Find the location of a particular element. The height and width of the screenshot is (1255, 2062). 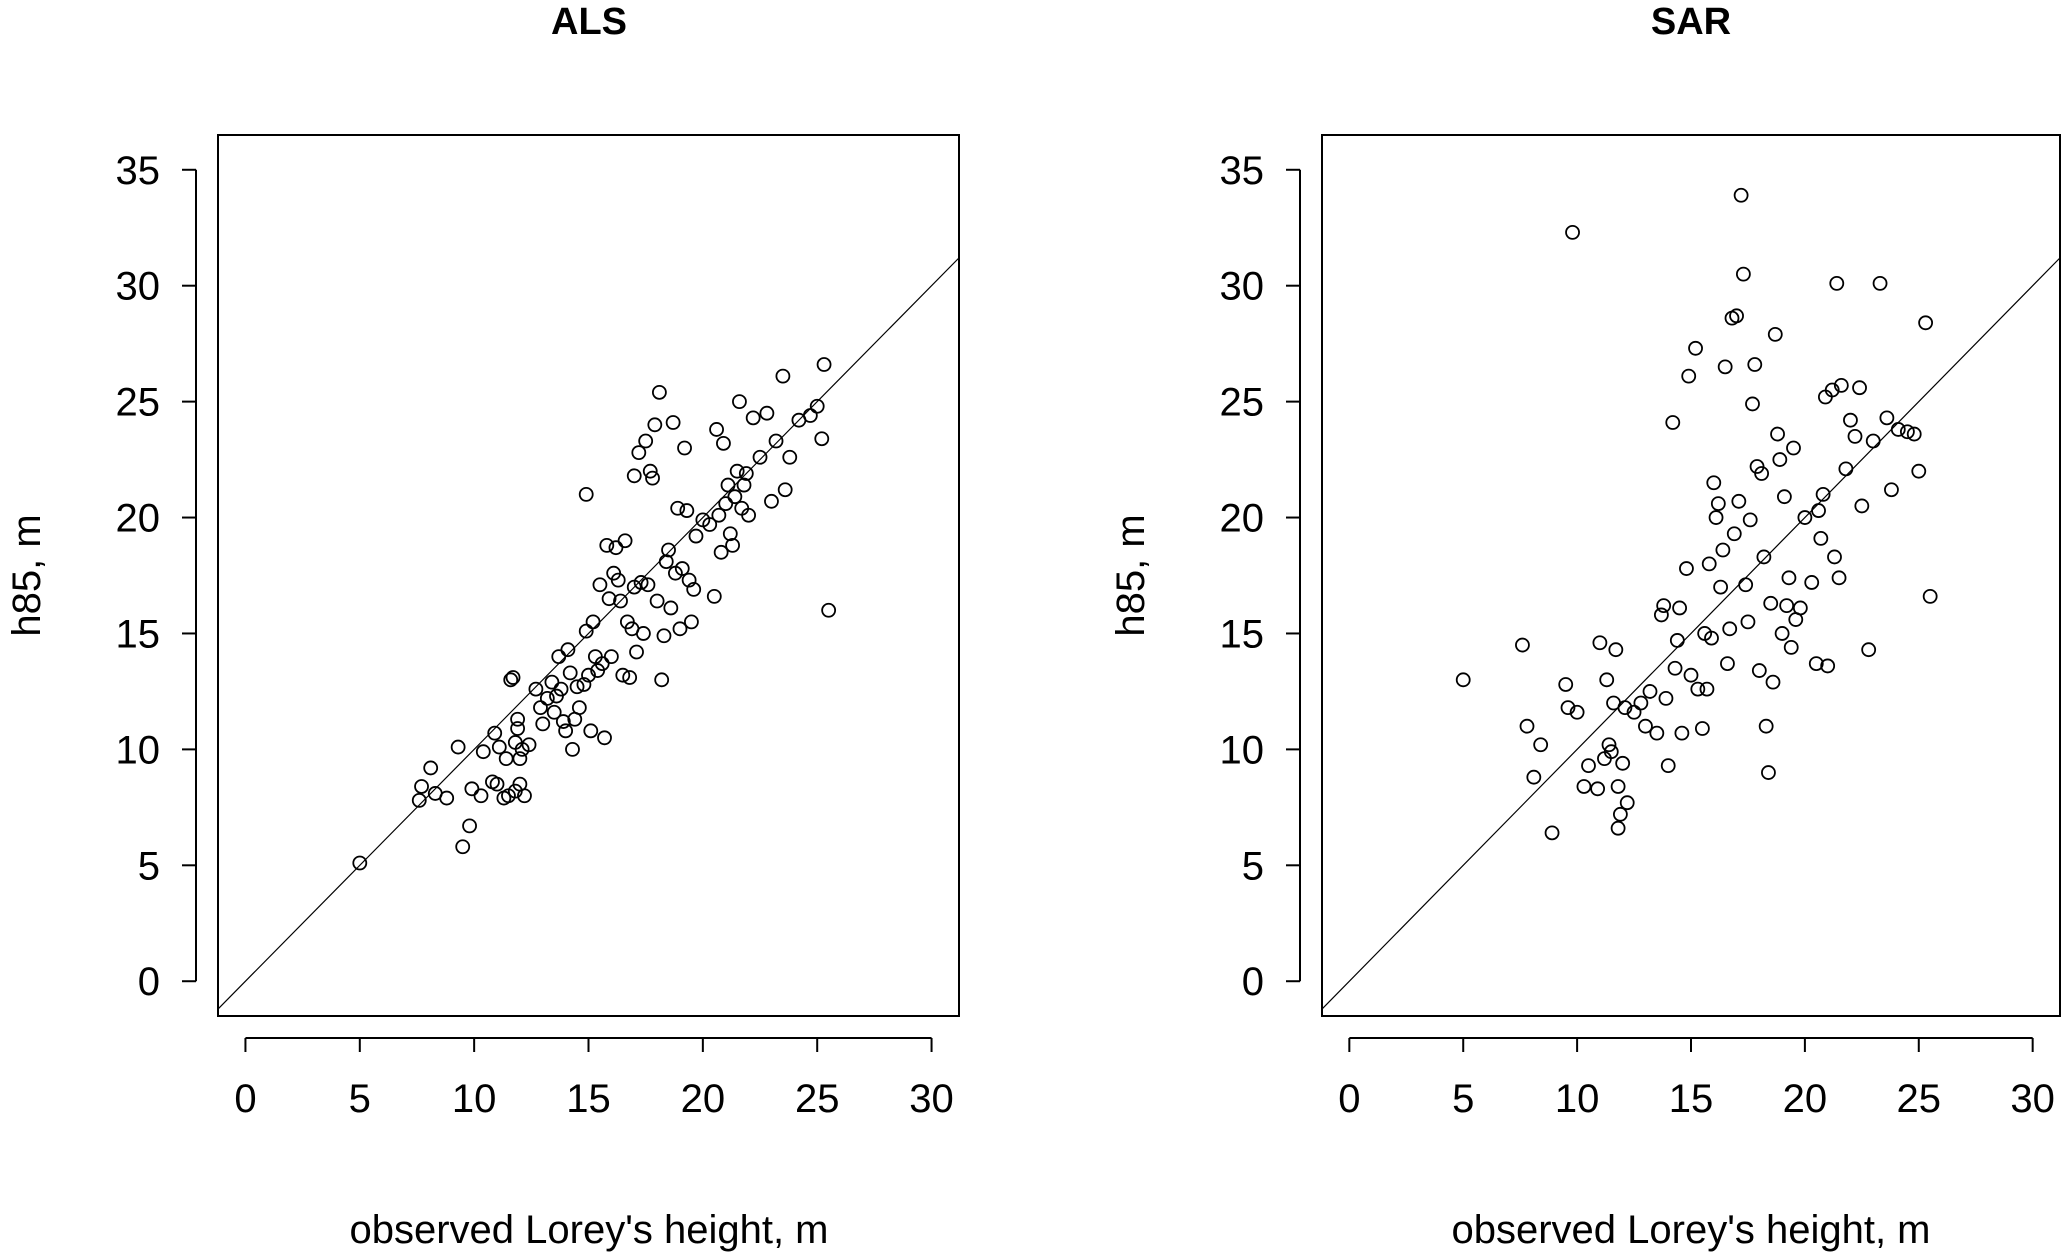

sar-title: SAR is located at coordinates (1691, 22).